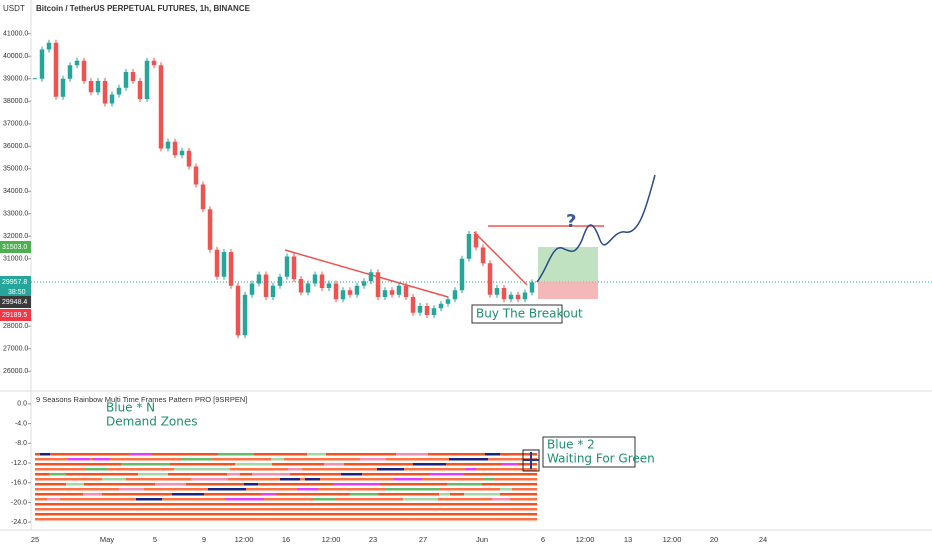  What do you see at coordinates (585, 539) in the screenshot?
I see `x-tick-label: 12:00` at bounding box center [585, 539].